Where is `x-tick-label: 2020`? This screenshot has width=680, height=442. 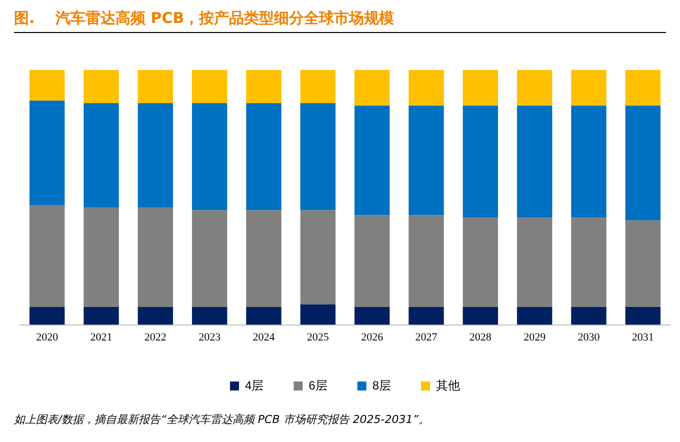 x-tick-label: 2020 is located at coordinates (47, 337).